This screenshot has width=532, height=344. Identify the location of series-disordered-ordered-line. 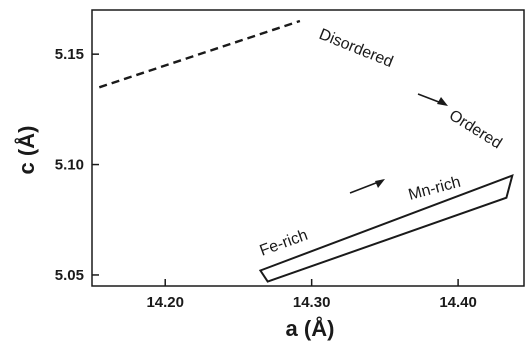
(199, 54).